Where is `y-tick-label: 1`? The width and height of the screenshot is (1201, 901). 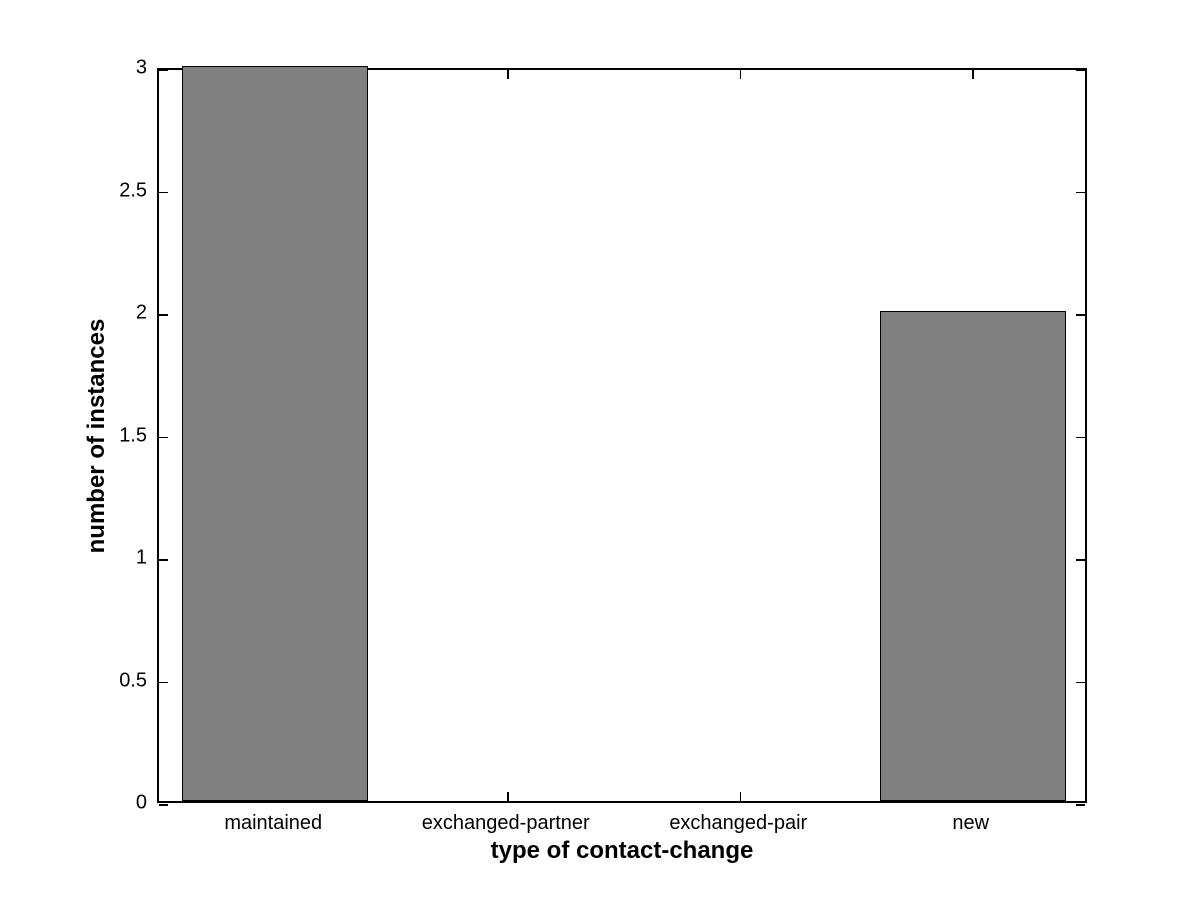
y-tick-label: 1 is located at coordinates (141, 557).